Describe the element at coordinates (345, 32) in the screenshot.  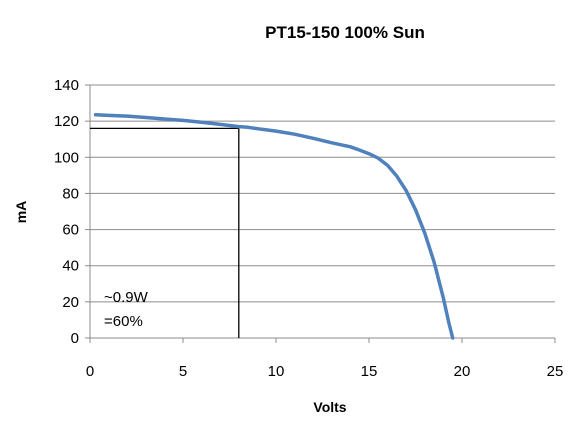
I see `chart-title: PT15-150 100% Sun` at that location.